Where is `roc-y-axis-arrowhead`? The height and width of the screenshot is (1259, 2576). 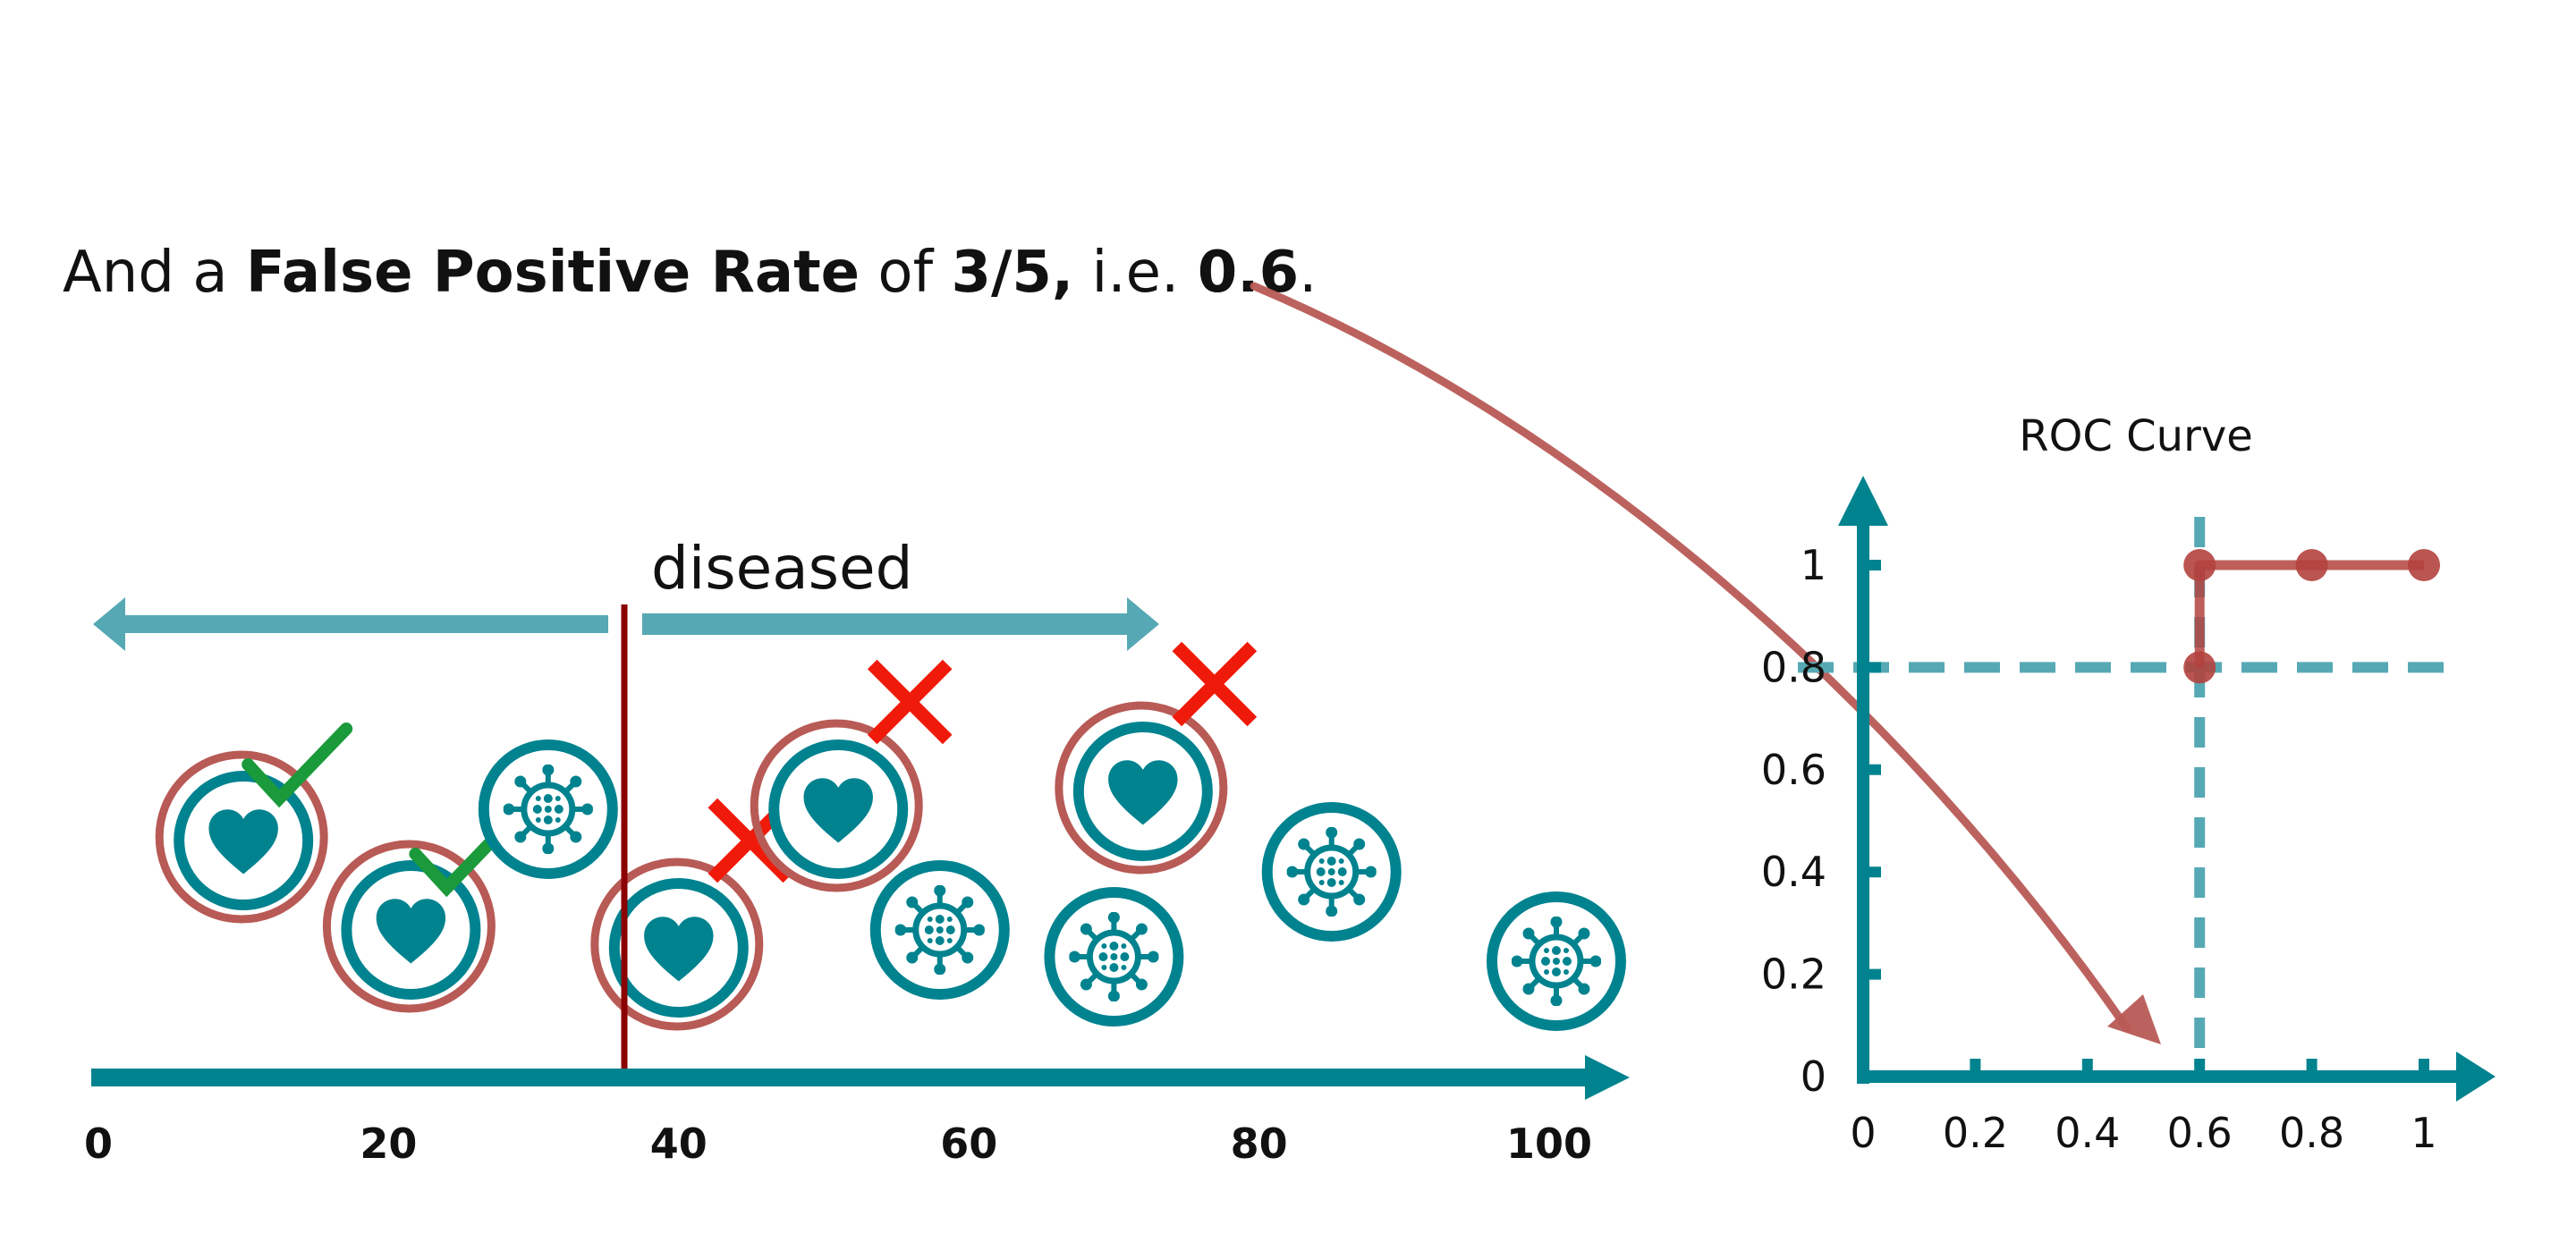
roc-y-axis-arrowhead is located at coordinates (1863, 501).